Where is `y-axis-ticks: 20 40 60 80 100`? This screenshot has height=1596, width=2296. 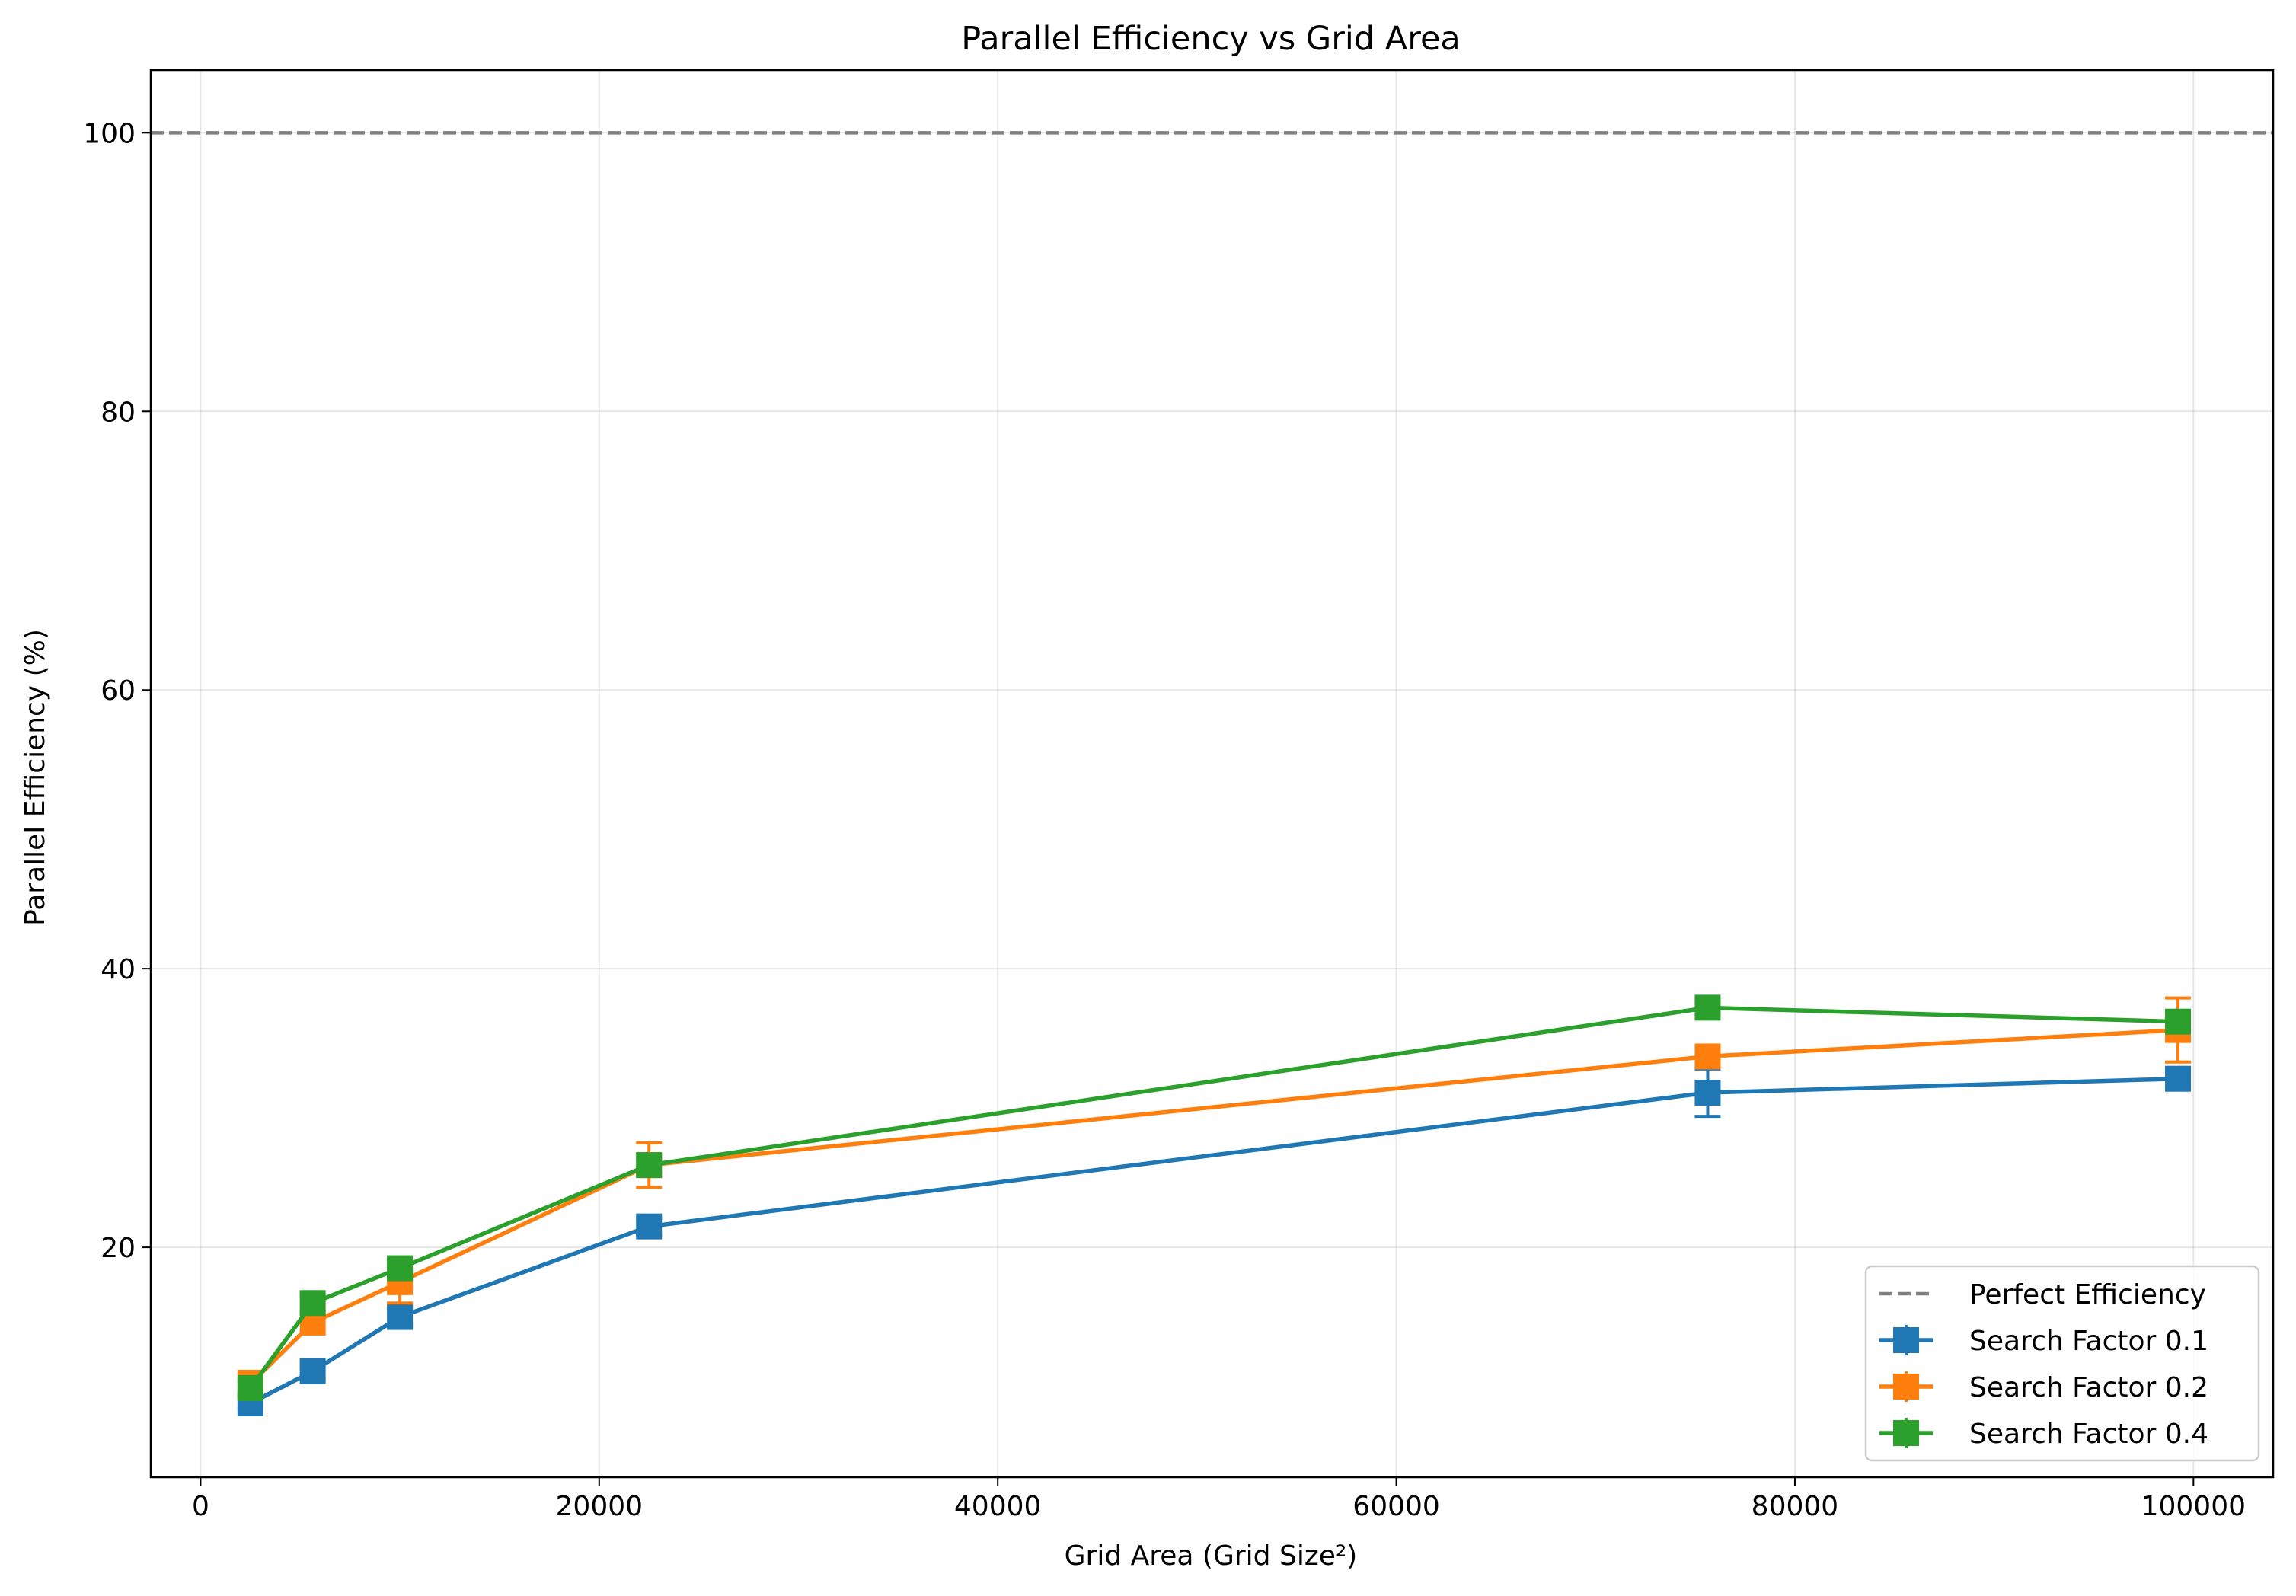 y-axis-ticks: 20 40 60 80 100 is located at coordinates (117, 691).